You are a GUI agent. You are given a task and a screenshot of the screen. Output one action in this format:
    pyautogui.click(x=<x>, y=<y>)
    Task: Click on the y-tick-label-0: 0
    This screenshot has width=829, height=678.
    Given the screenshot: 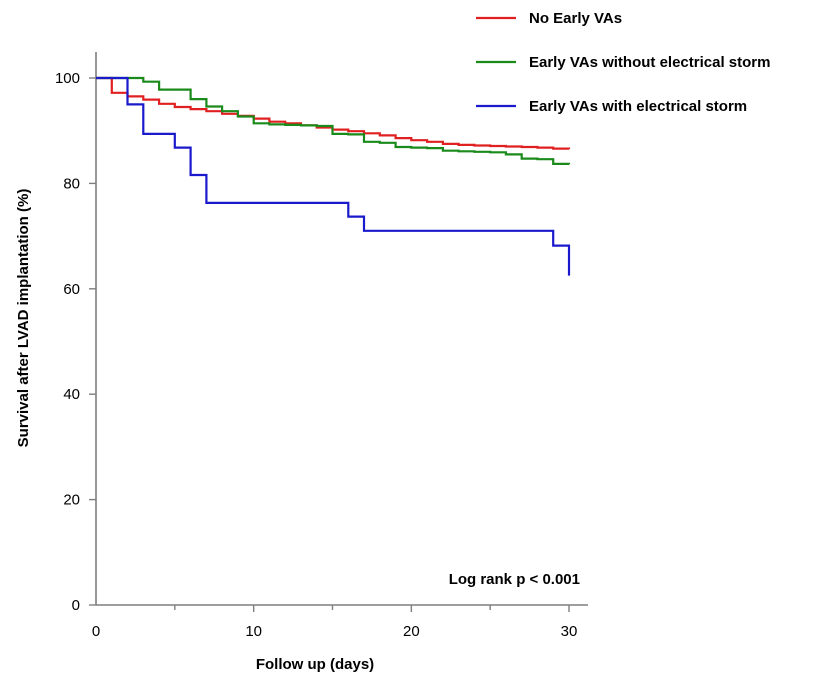 What is the action you would take?
    pyautogui.click(x=76, y=605)
    